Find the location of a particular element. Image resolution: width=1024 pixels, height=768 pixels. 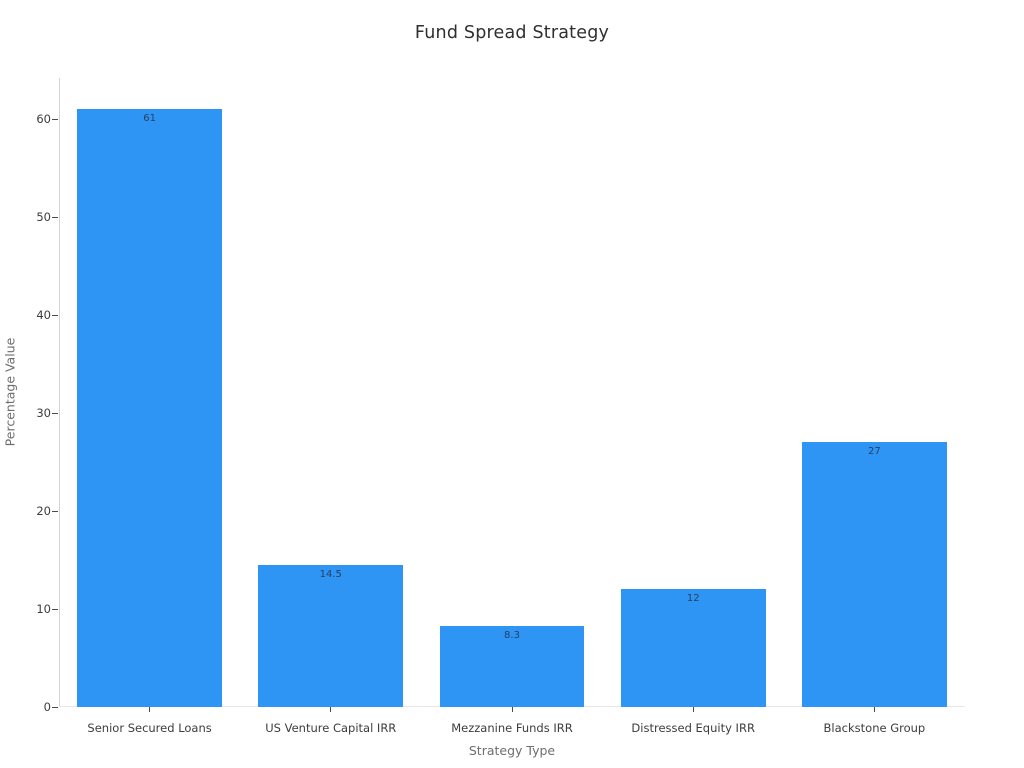

x-tick-label: US Venture Capital IRR is located at coordinates (331, 728).